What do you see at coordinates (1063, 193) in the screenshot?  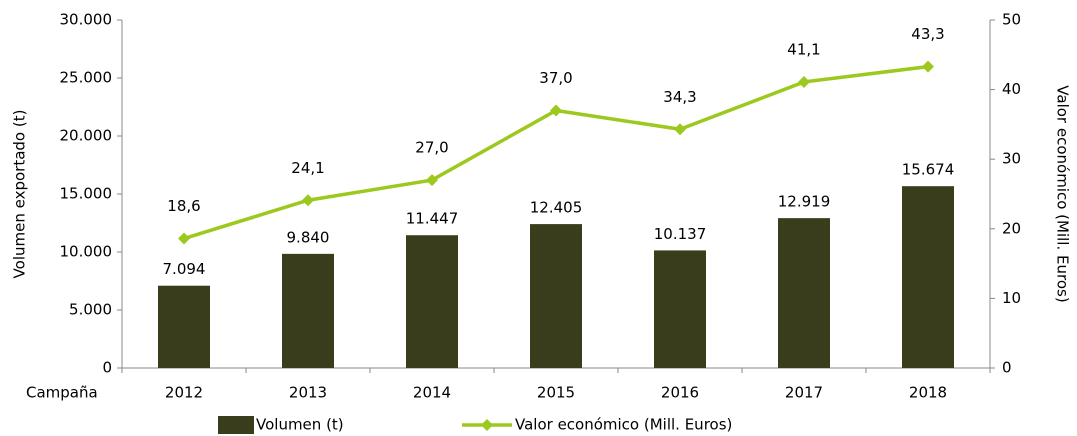 I see `y2-axis-title: Valor económico (Mill. Euros)` at bounding box center [1063, 193].